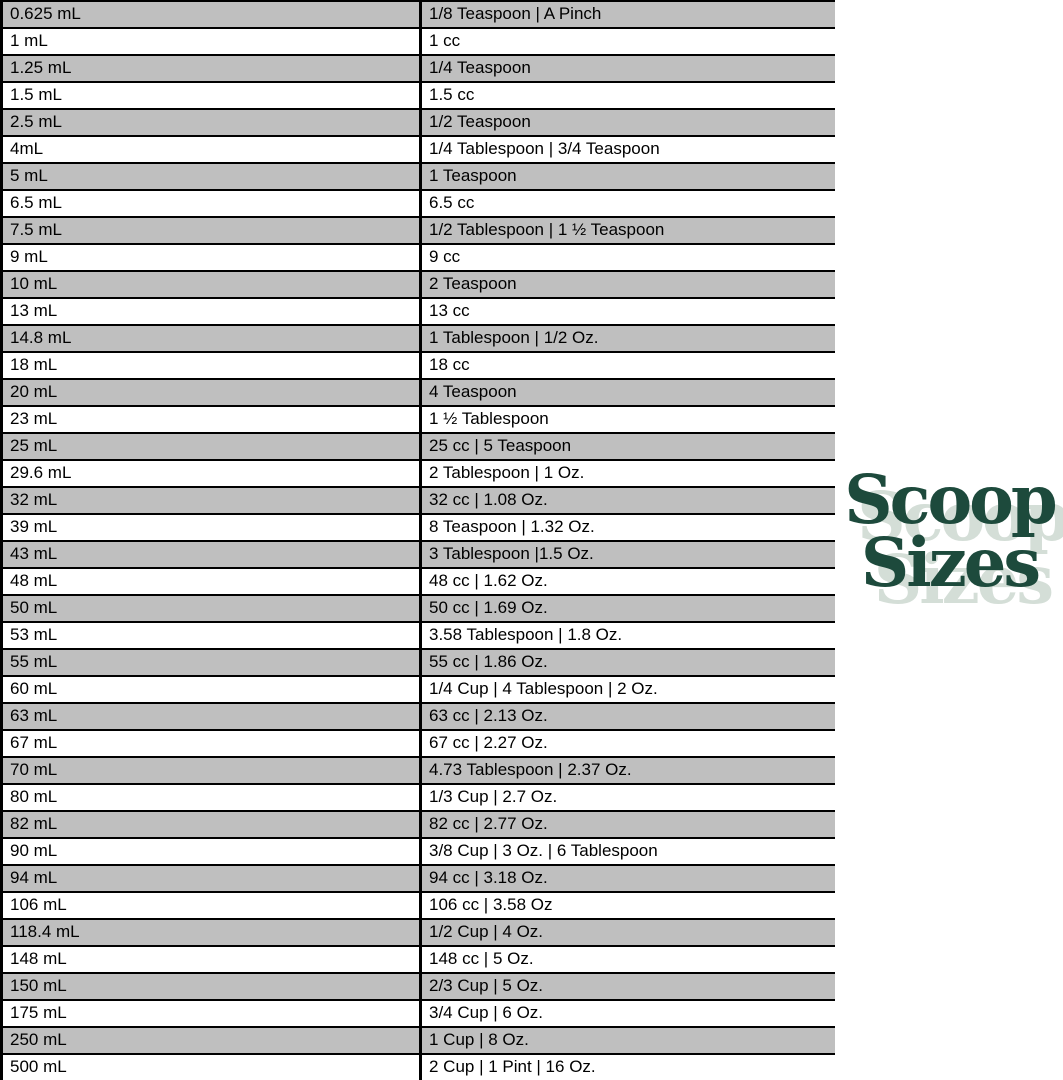 This screenshot has height=1080, width=1063. What do you see at coordinates (211, 338) in the screenshot?
I see `ml-cell: 14.8 mL` at bounding box center [211, 338].